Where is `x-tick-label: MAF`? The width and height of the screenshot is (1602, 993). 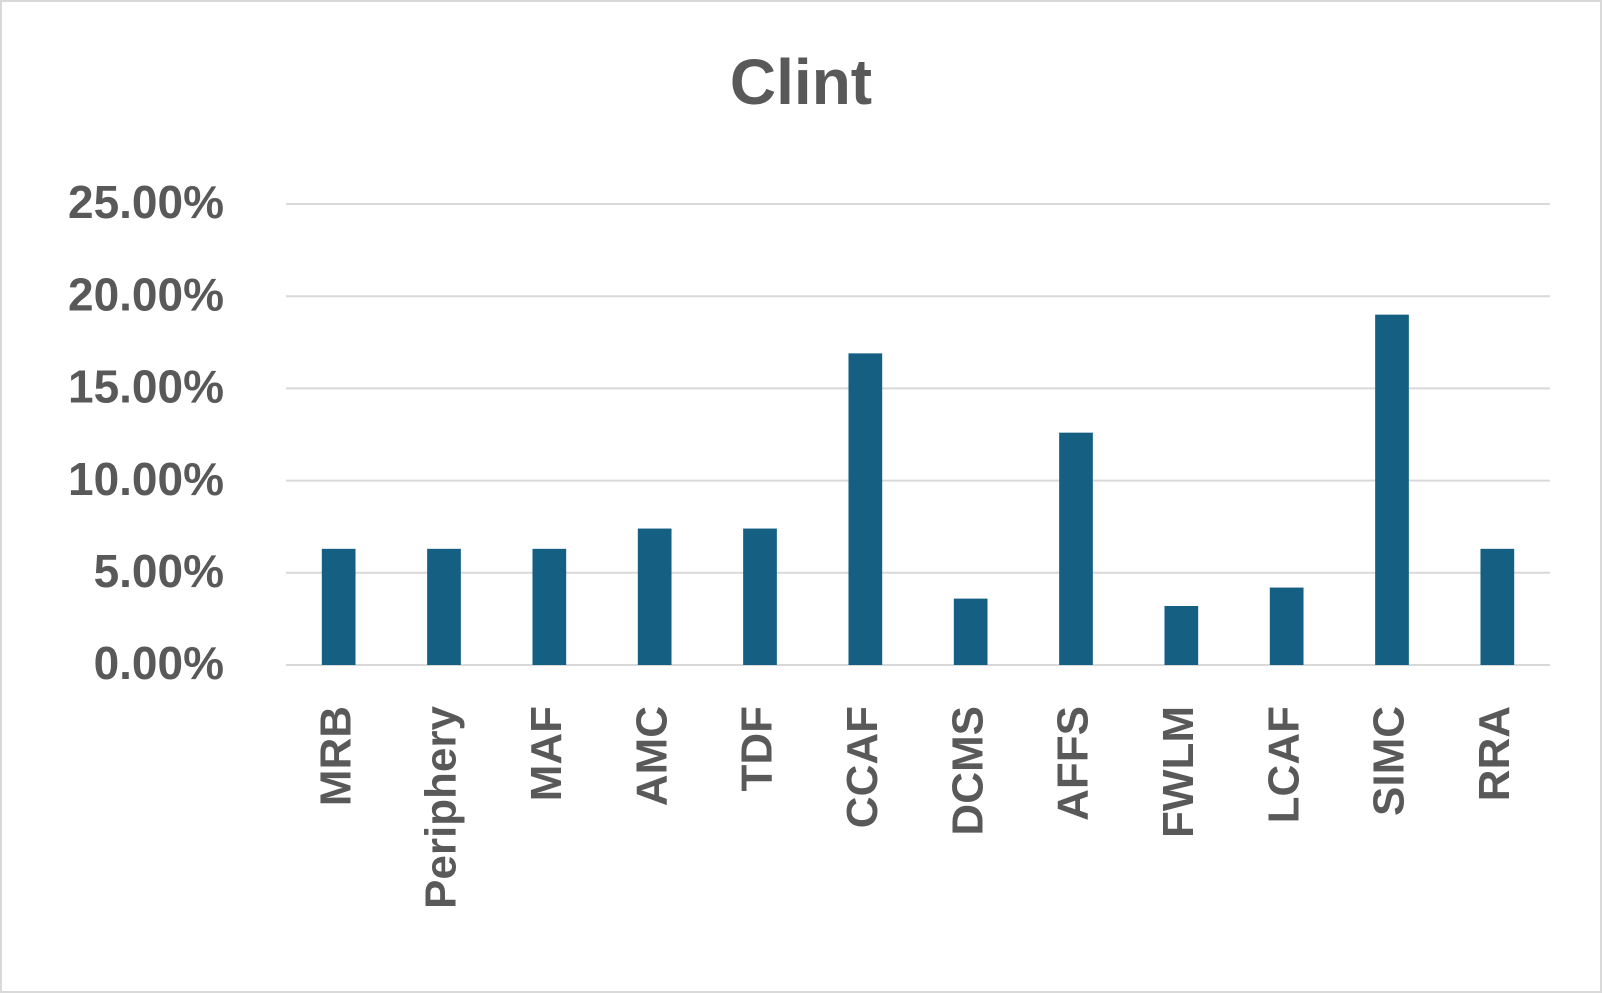
x-tick-label: MAF is located at coordinates (546, 753).